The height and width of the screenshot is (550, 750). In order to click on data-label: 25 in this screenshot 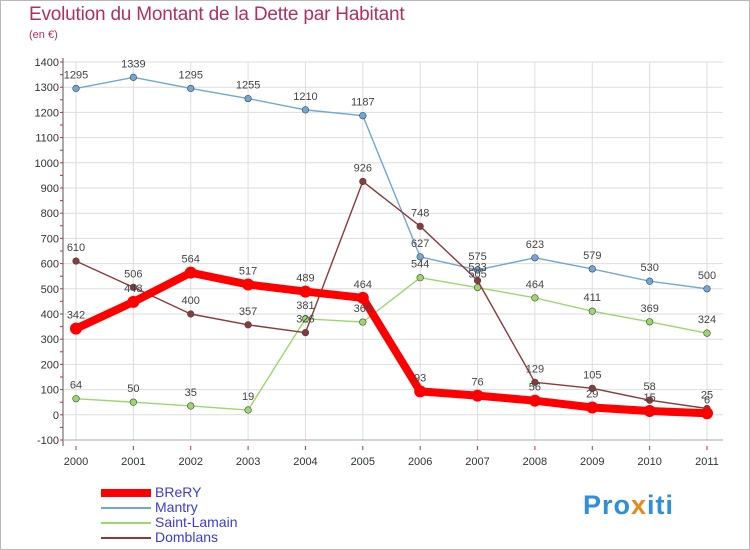, I will do `click(707, 396)`.